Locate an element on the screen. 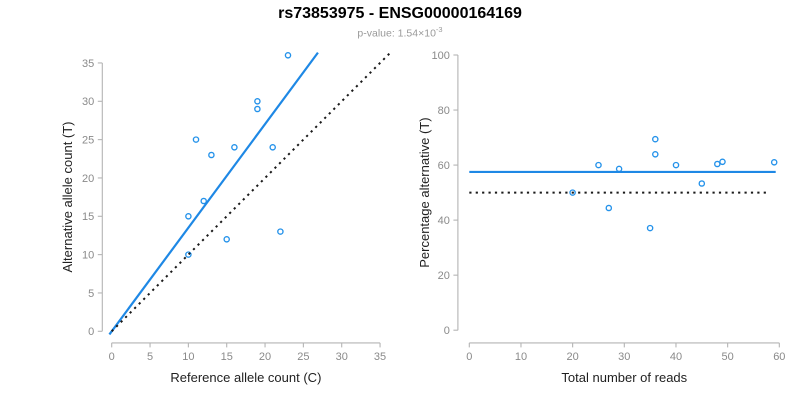 This screenshot has height=400, width=800. x-tick-label: 5 is located at coordinates (150, 357).